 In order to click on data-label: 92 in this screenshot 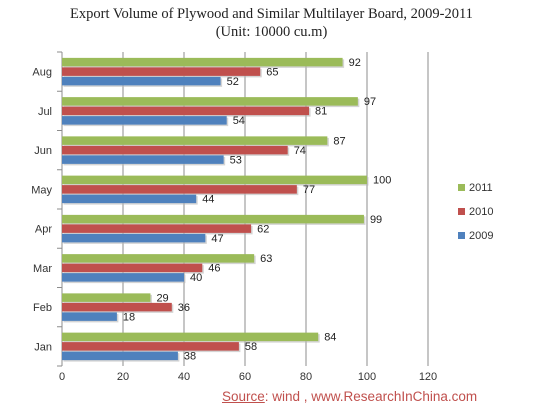, I will do `click(355, 63)`.